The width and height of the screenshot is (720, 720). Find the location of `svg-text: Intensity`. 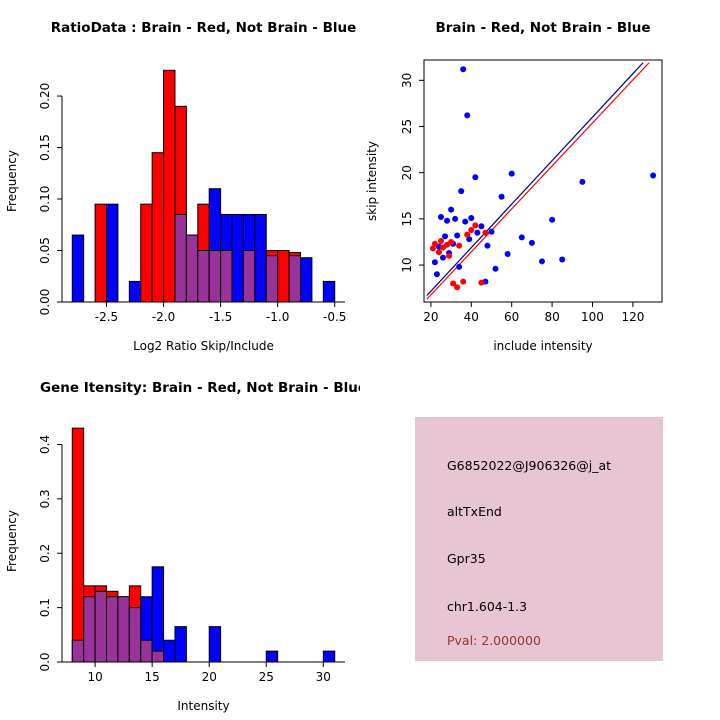

svg-text: Intensity is located at coordinates (203, 706).